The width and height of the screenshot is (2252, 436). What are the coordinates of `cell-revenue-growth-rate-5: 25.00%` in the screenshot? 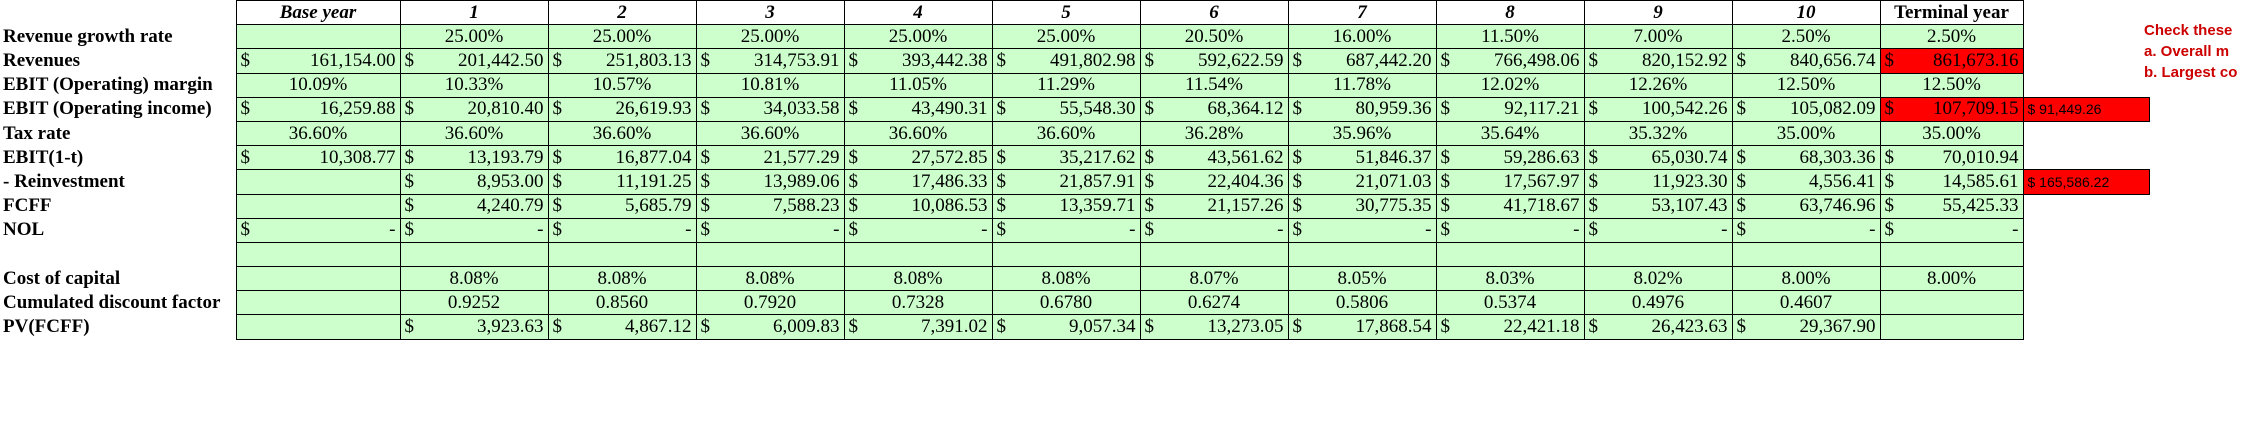 It's located at (1066, 37).